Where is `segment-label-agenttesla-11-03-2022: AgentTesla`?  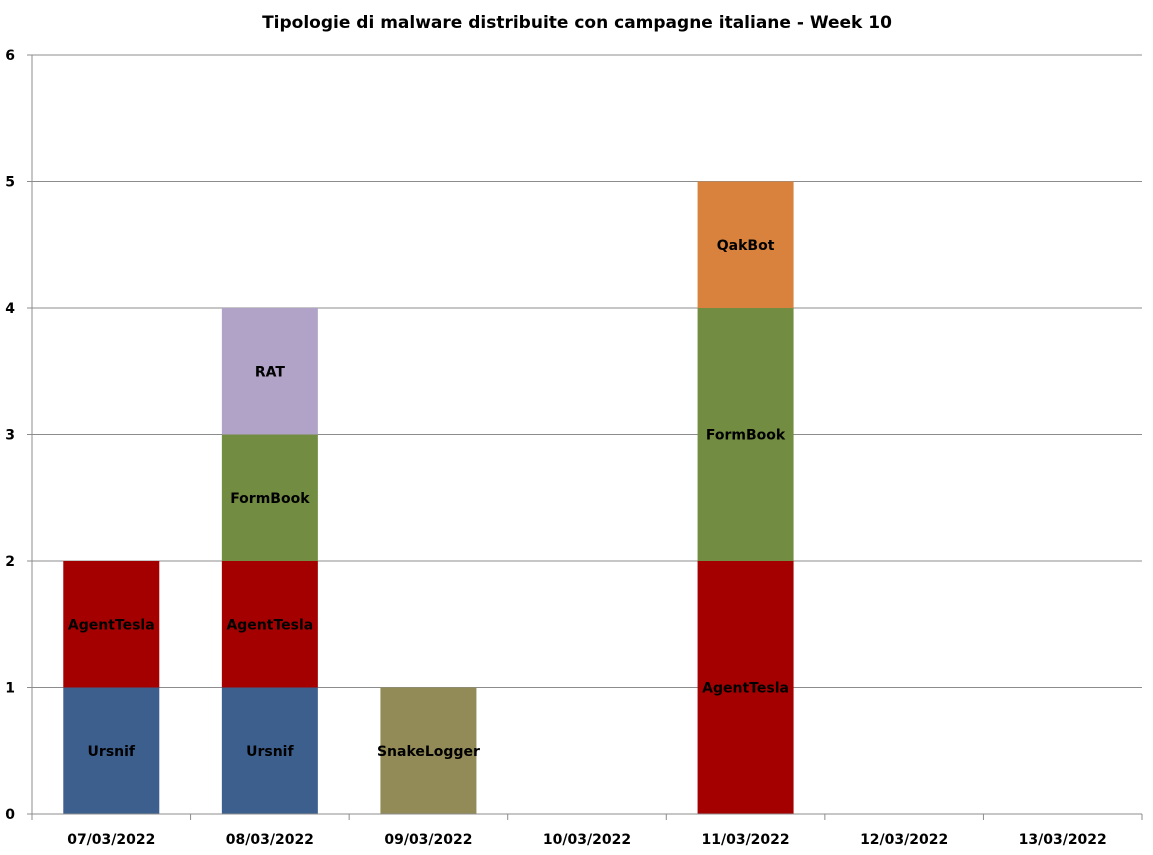 segment-label-agenttesla-11-03-2022: AgentTesla is located at coordinates (745, 689).